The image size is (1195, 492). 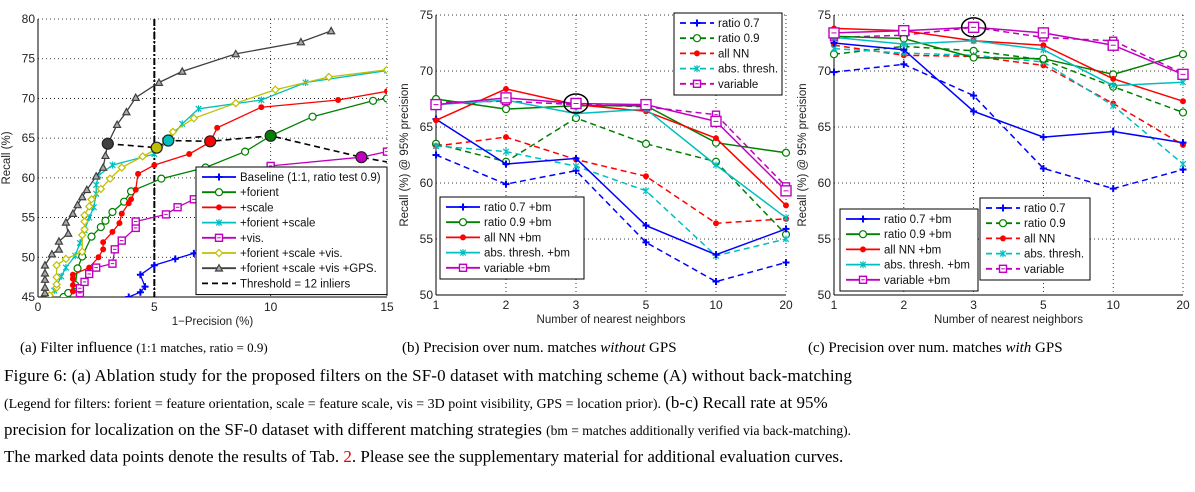 I want to click on chart-a-legend-item-forient: +forient, so click(x=240, y=193).